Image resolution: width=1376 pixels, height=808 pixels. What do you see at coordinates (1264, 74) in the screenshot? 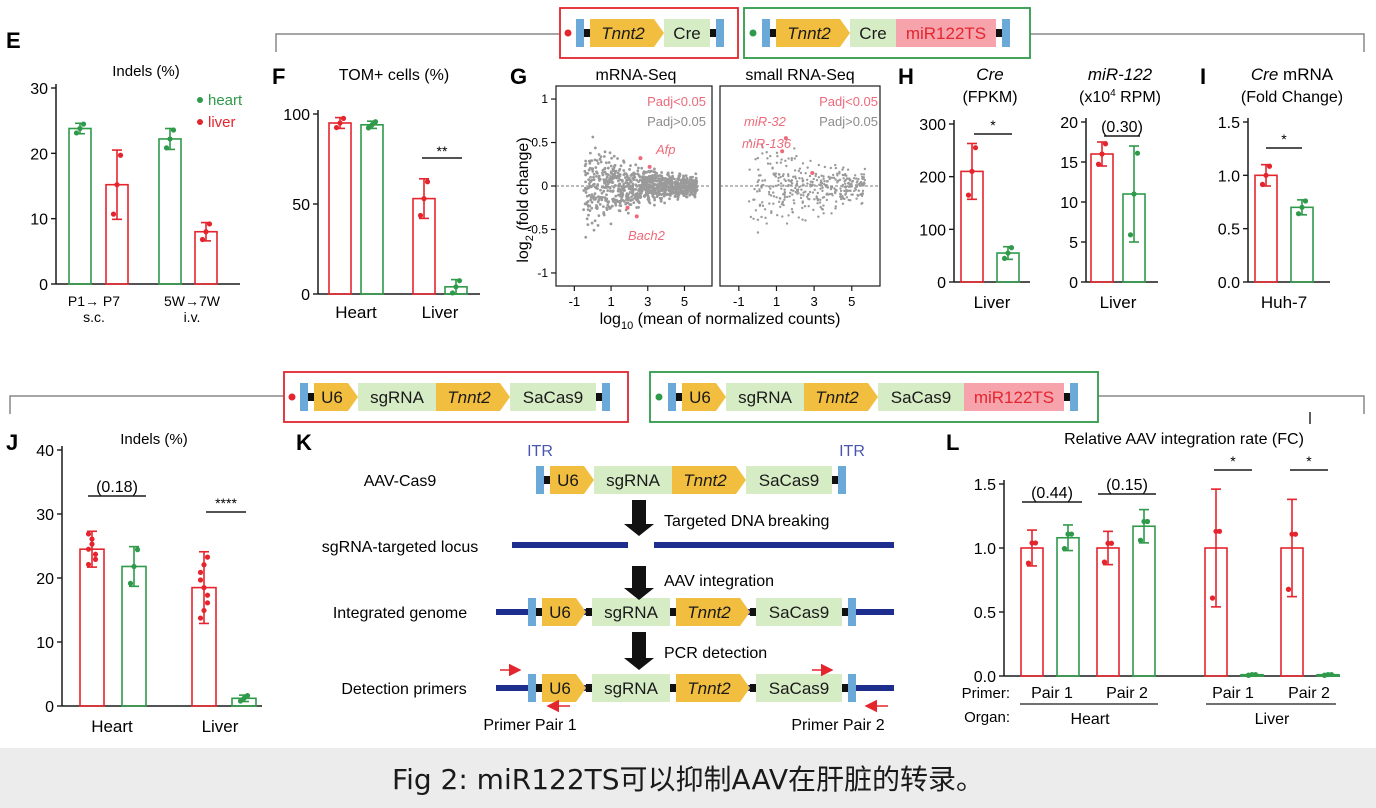
I see `title-cre: Cre` at bounding box center [1264, 74].